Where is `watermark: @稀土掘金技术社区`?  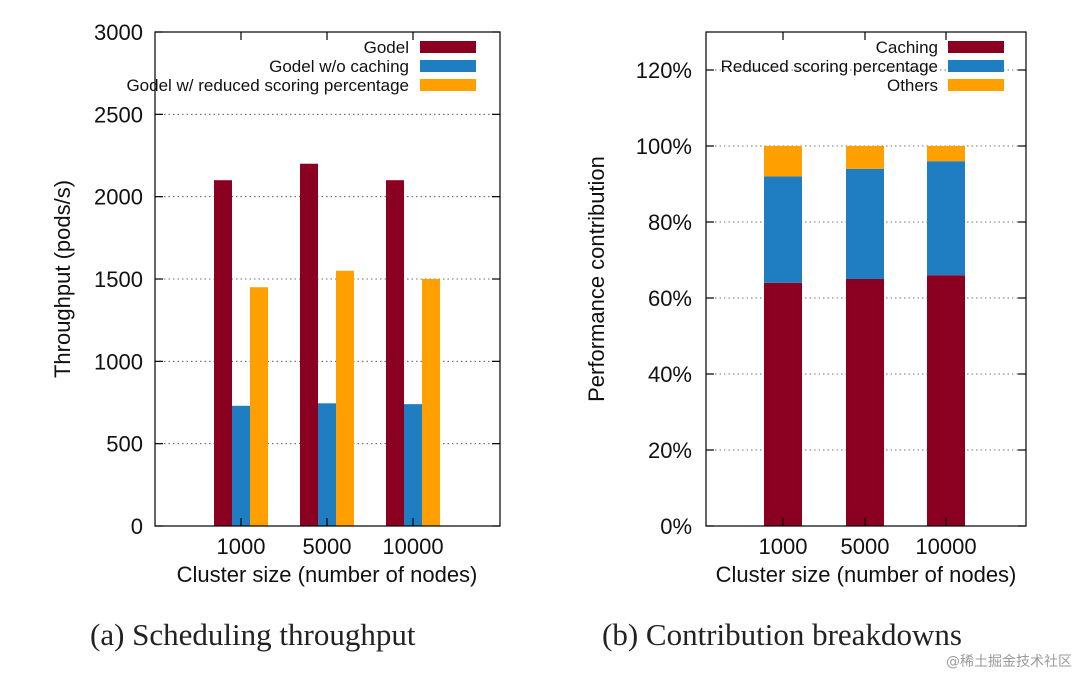
watermark: @稀土掘金技术社区 is located at coordinates (1009, 662).